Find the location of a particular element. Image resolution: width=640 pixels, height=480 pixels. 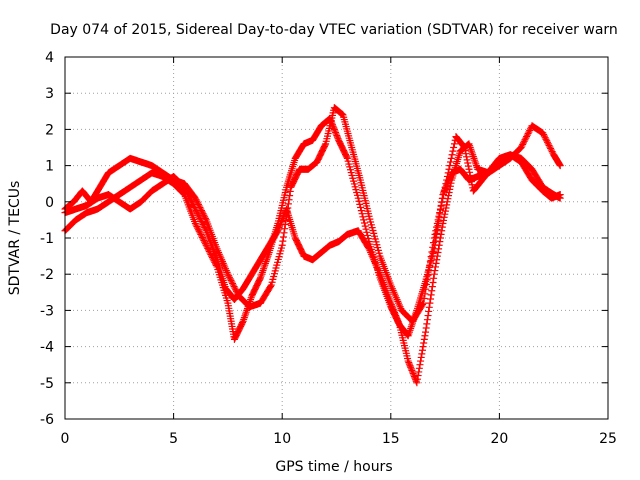

x-tick-label: 5 is located at coordinates (173, 439).